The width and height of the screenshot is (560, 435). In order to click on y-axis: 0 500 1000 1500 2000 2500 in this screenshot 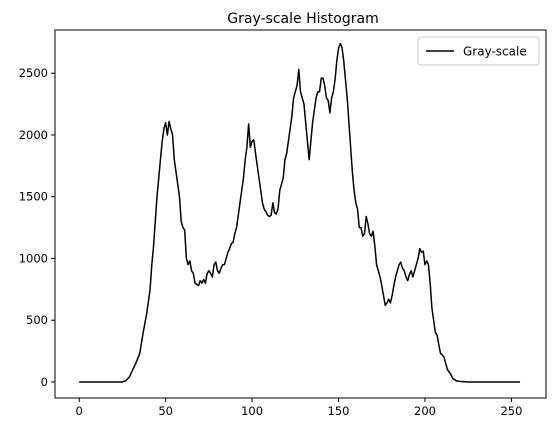, I will do `click(37, 227)`.